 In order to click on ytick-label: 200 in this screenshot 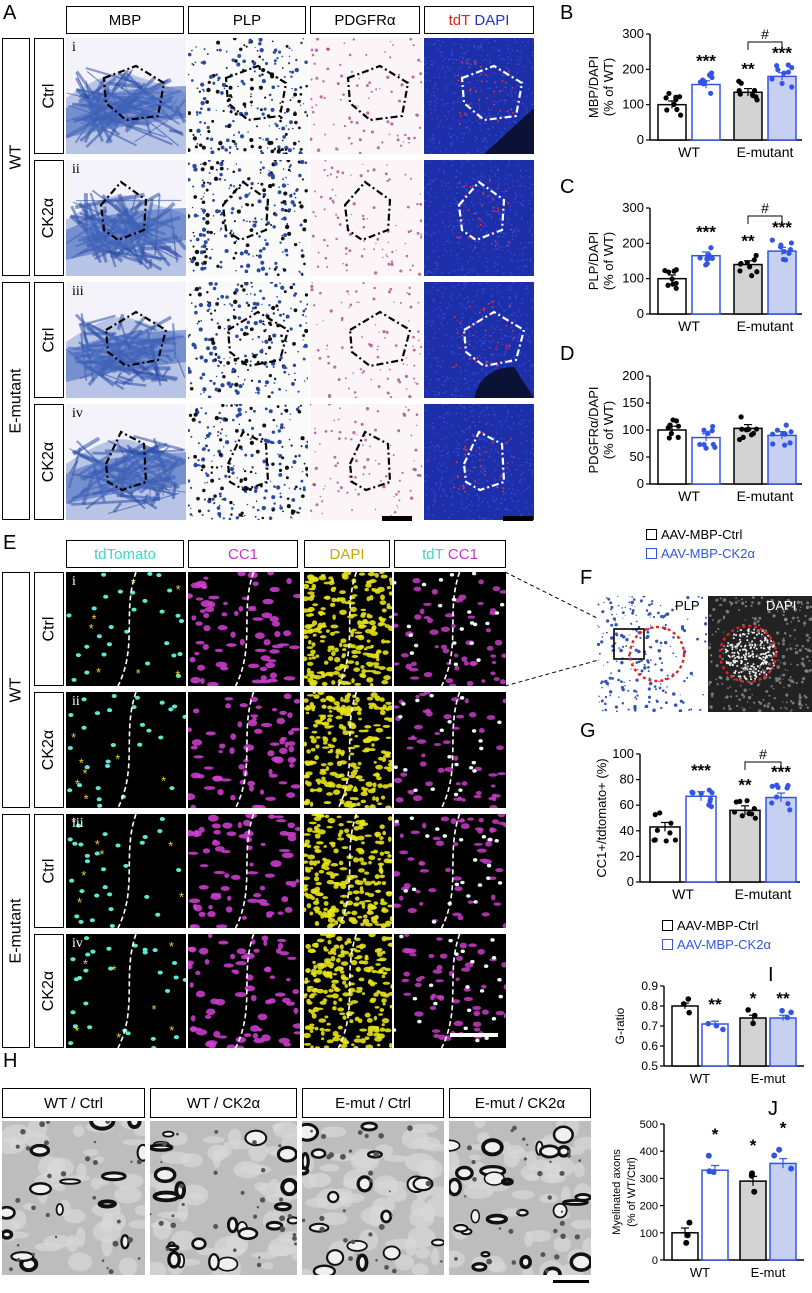, I will do `click(633, 375)`.